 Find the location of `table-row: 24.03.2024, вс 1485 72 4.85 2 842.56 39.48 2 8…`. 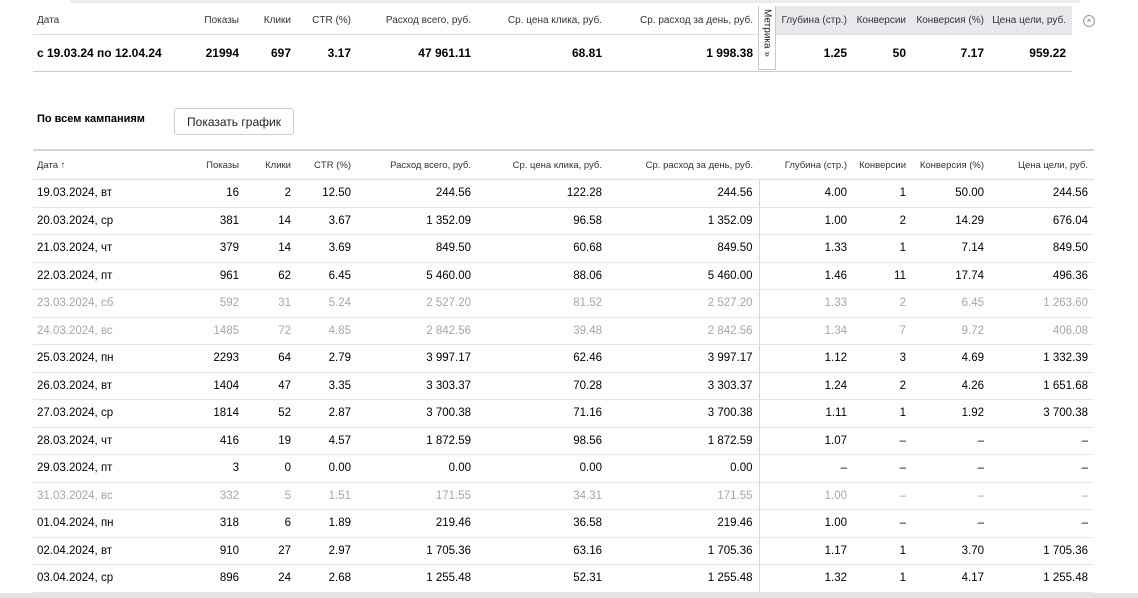

table-row: 24.03.2024, вс 1485 72 4.85 2 842.56 39.48 2 8… is located at coordinates (563, 331).